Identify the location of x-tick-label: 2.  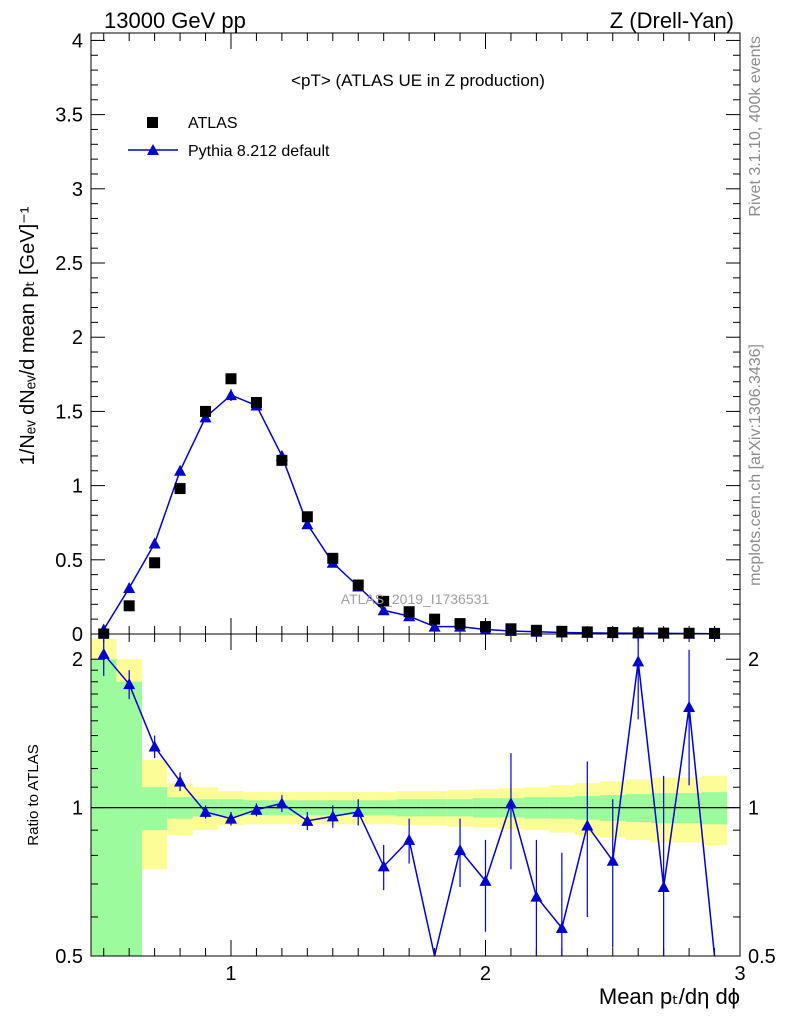
(485, 974).